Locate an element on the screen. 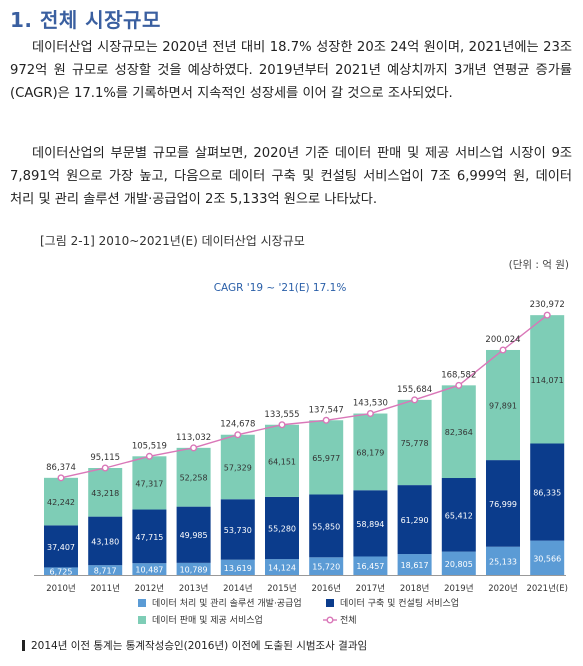  bar-value-label: 14,124 is located at coordinates (282, 568).